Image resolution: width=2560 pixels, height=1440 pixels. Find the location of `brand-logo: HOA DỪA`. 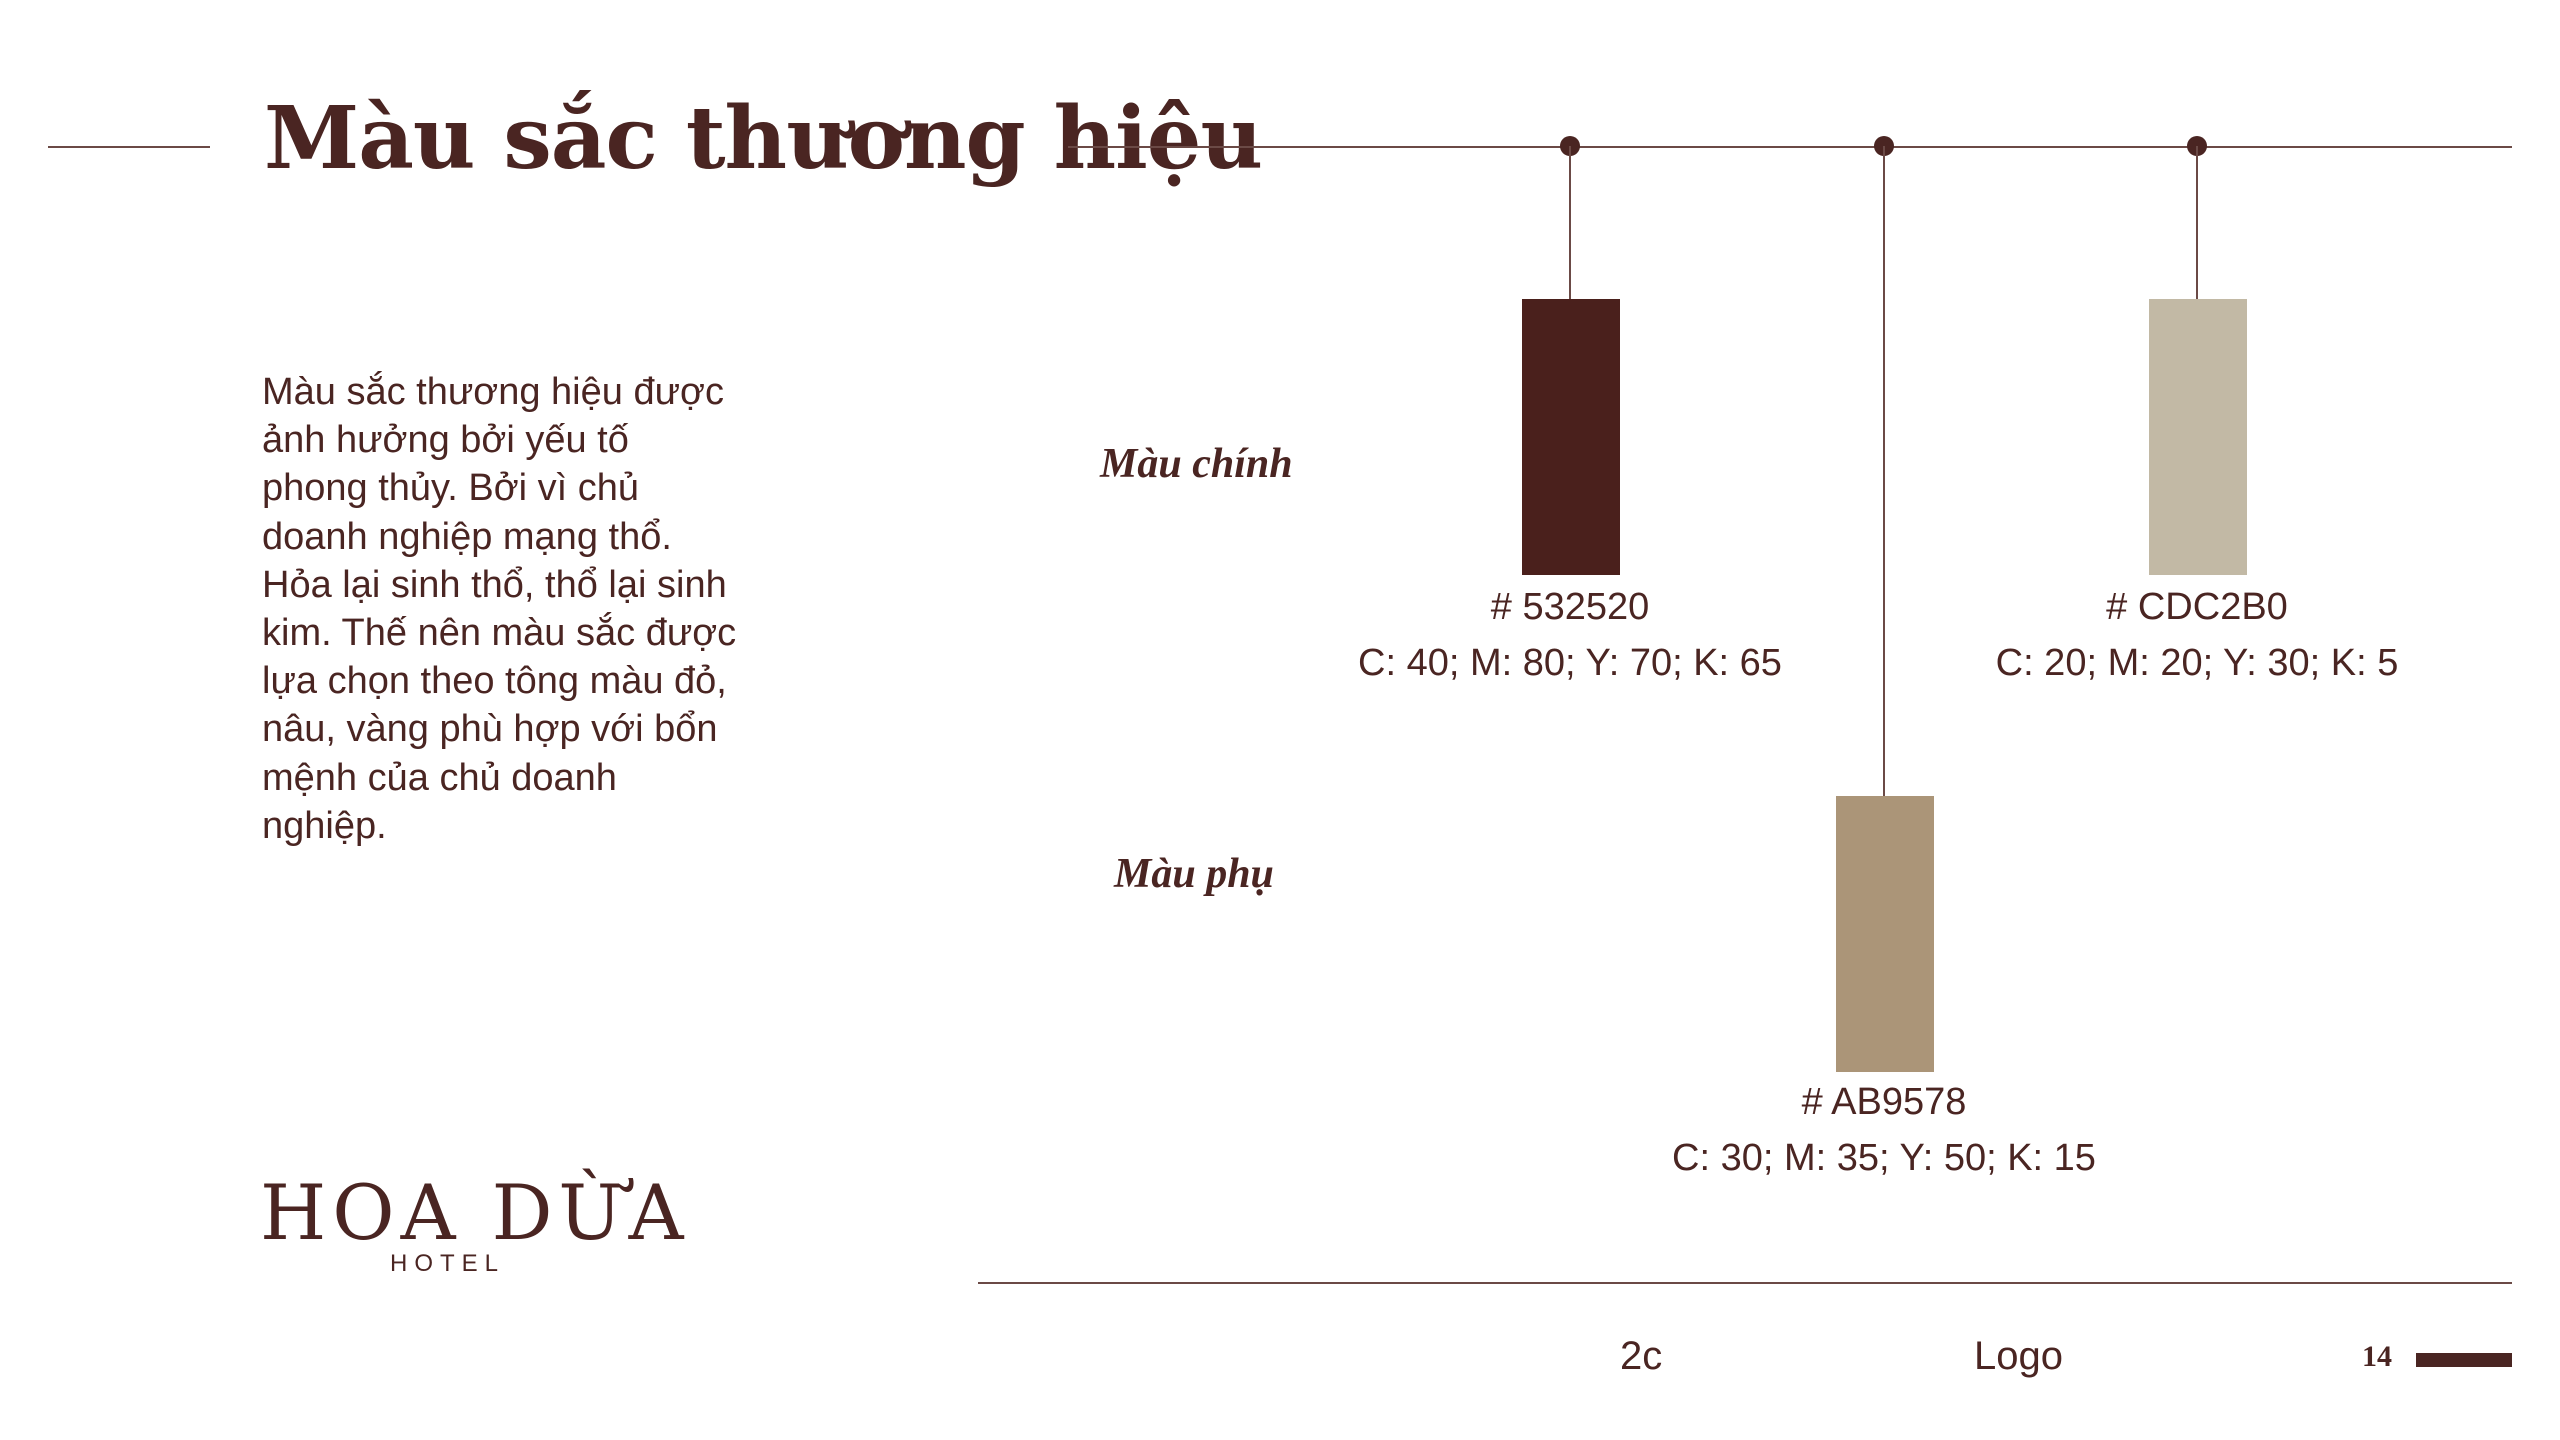

brand-logo: HOA DỪA is located at coordinates (475, 1212).